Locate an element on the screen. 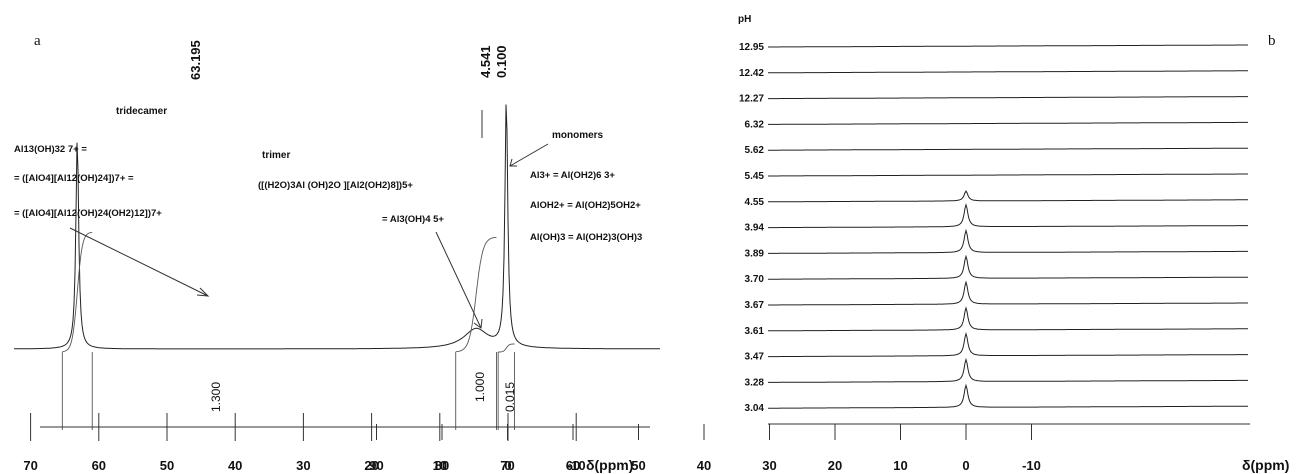 This screenshot has width=1307, height=474. ph-label-3.89: 3.89 is located at coordinates (755, 253).